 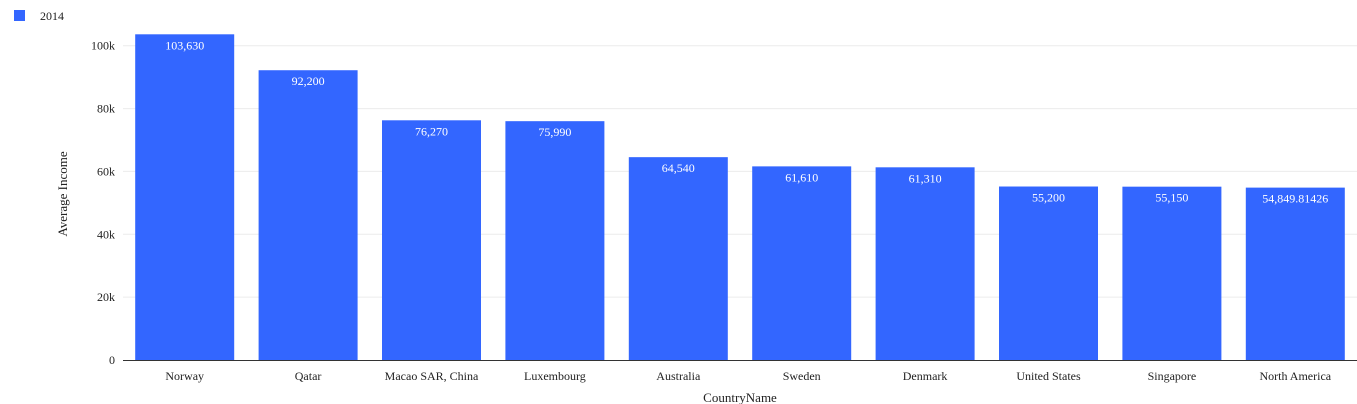 What do you see at coordinates (801, 177) in the screenshot?
I see `bar-value-label: 61,610` at bounding box center [801, 177].